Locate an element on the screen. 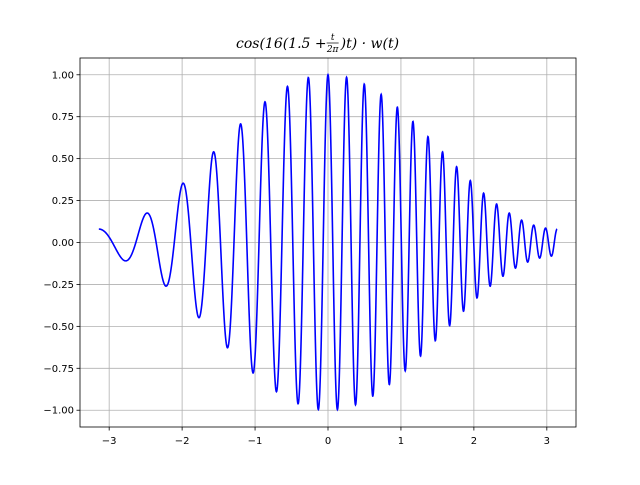  y-axis: −1.00 −0.75 −0.50 −0.25 0.00 0.25 0.50 0.75 1.00 is located at coordinates (61, 243).